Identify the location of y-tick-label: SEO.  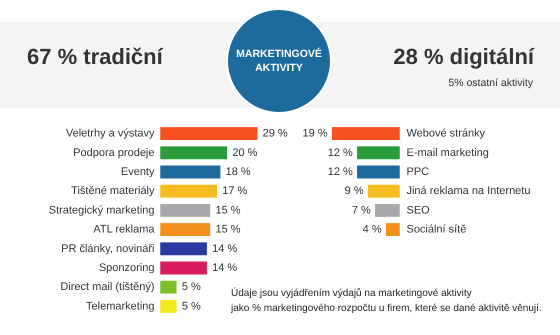
(418, 210).